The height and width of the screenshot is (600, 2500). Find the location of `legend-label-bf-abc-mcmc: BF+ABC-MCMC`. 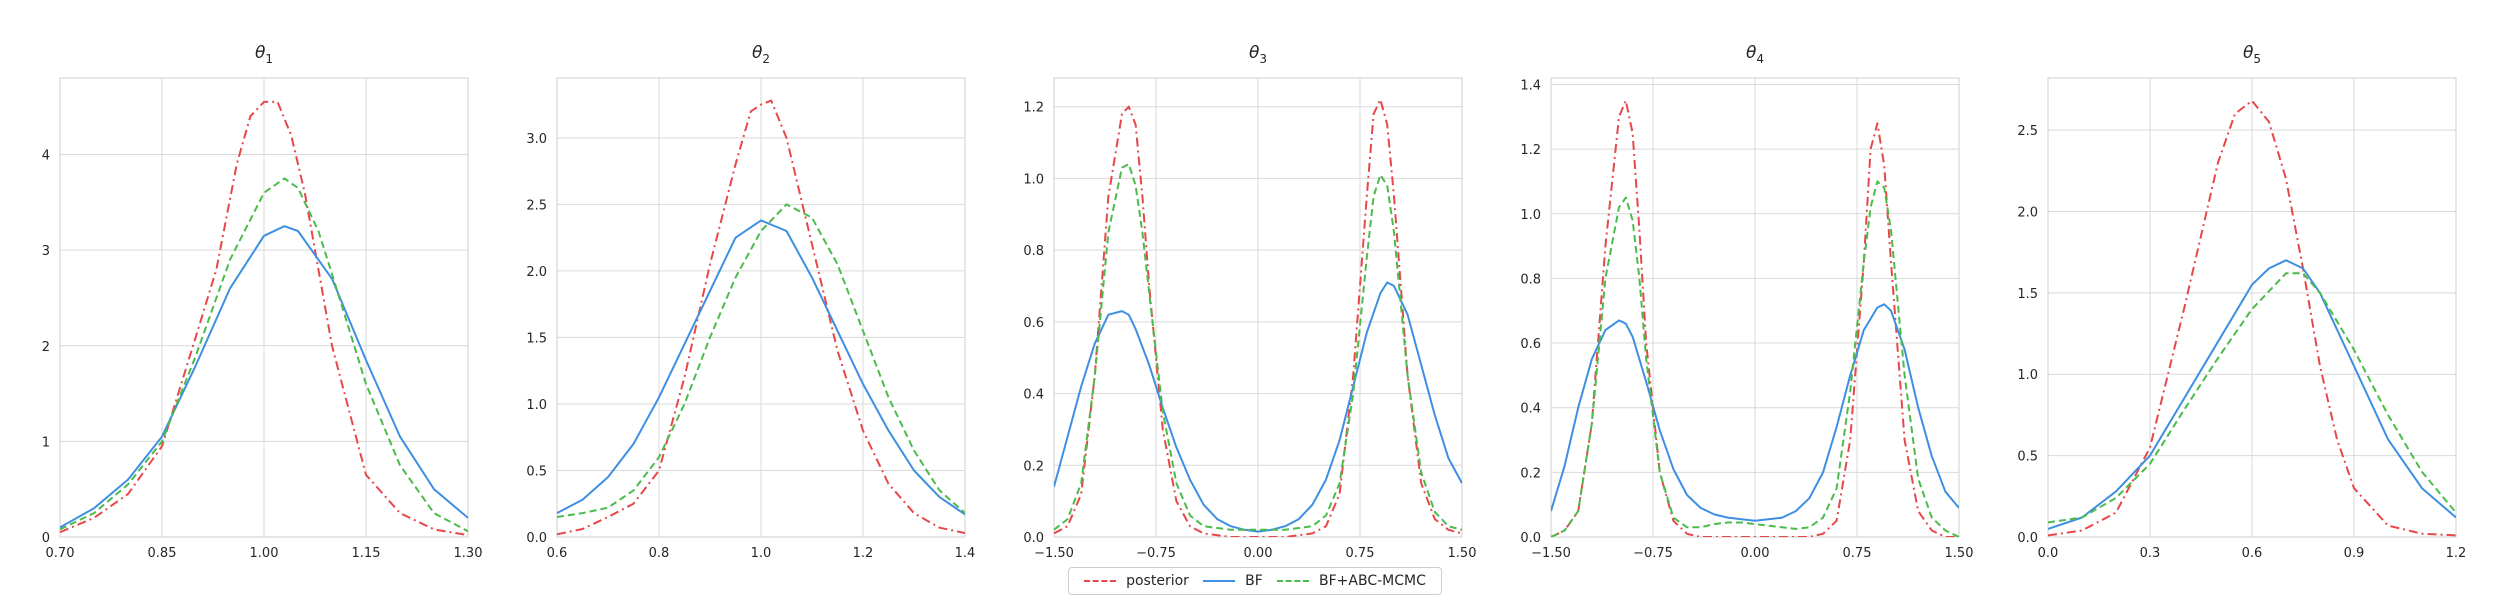

legend-label-bf-abc-mcmc: BF+ABC-MCMC is located at coordinates (1372, 581).